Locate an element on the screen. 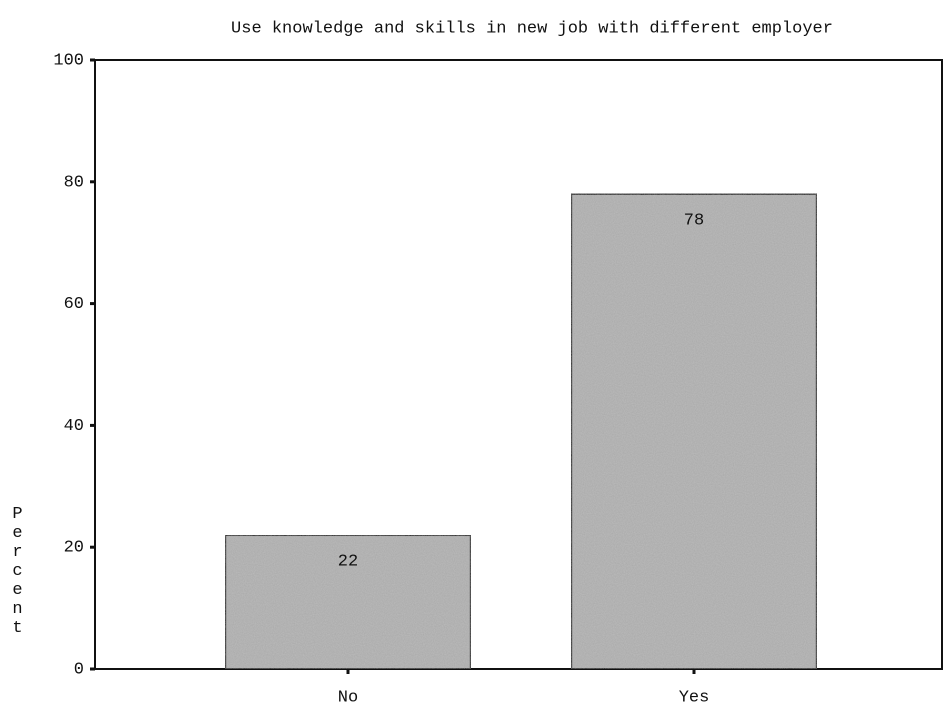 The width and height of the screenshot is (948, 707). y-tick-label: 40 is located at coordinates (74, 426).